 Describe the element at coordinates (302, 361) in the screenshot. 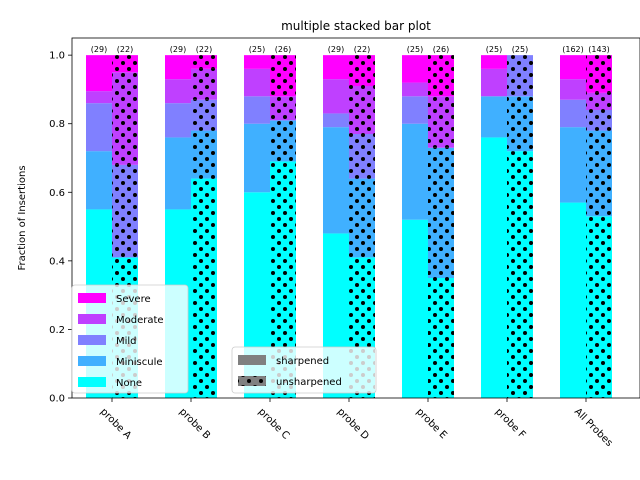

I see `legend-label: sharpened` at that location.